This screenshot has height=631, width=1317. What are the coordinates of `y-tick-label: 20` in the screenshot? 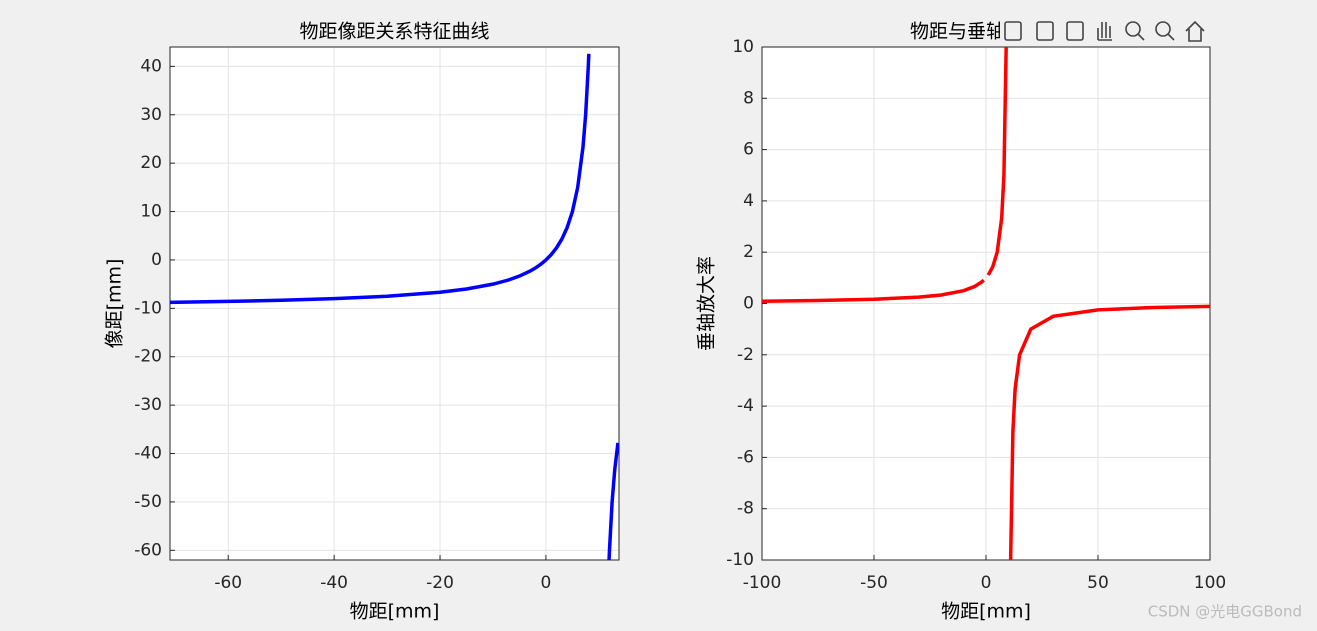 It's located at (151, 163).